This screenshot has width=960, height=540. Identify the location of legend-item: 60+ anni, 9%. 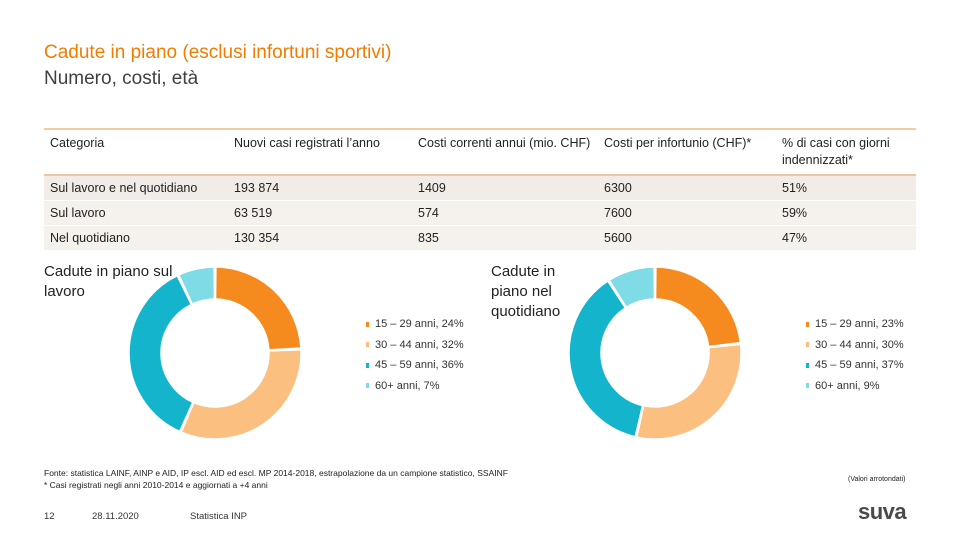
(855, 386).